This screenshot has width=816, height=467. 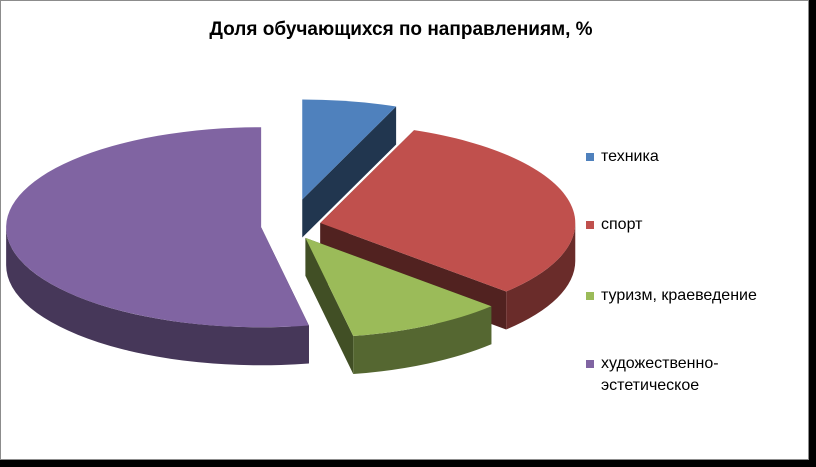 What do you see at coordinates (398, 287) in the screenshot?
I see `slice-top-turizm` at bounding box center [398, 287].